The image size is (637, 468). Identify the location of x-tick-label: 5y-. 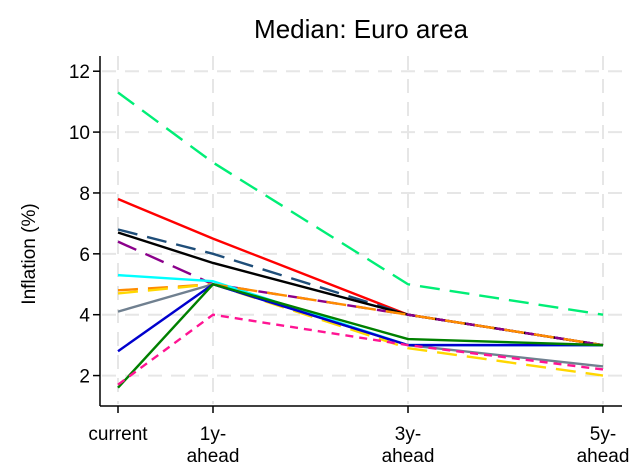
(603, 434).